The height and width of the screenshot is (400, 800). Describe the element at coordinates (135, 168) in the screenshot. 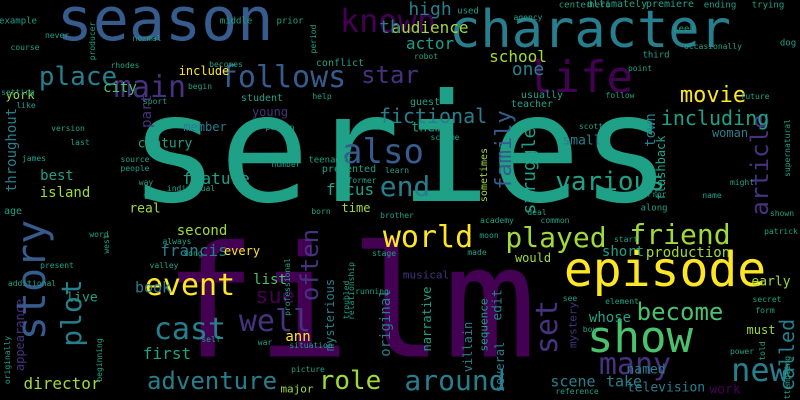

I see `cloud-word-people: people` at that location.